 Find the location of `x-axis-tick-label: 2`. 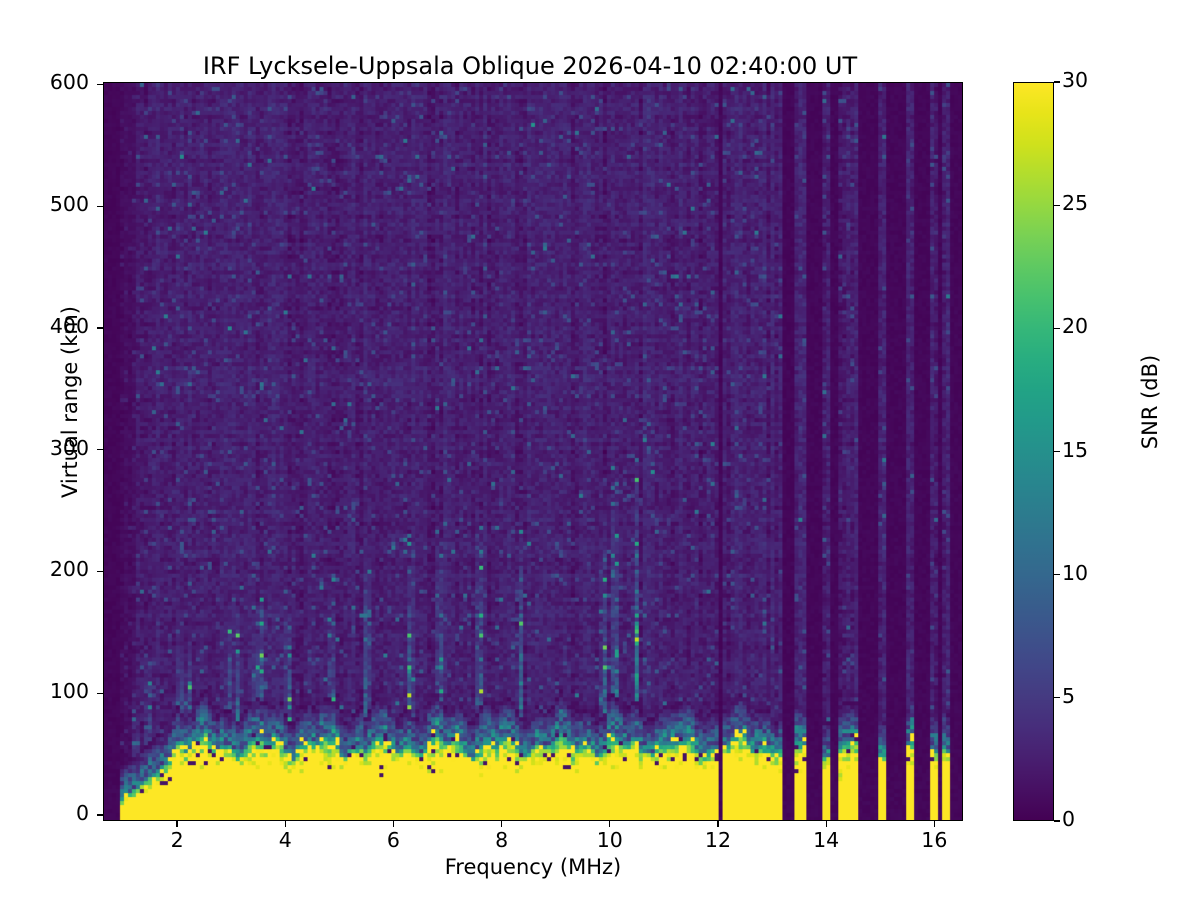

x-axis-tick-label: 2 is located at coordinates (177, 840).